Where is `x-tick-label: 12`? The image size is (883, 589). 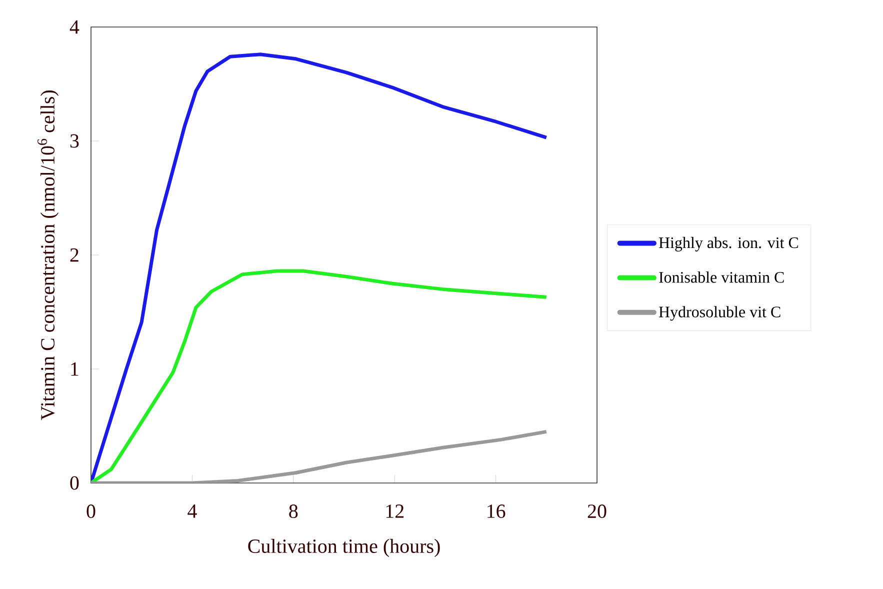
x-tick-label: 12 is located at coordinates (395, 511).